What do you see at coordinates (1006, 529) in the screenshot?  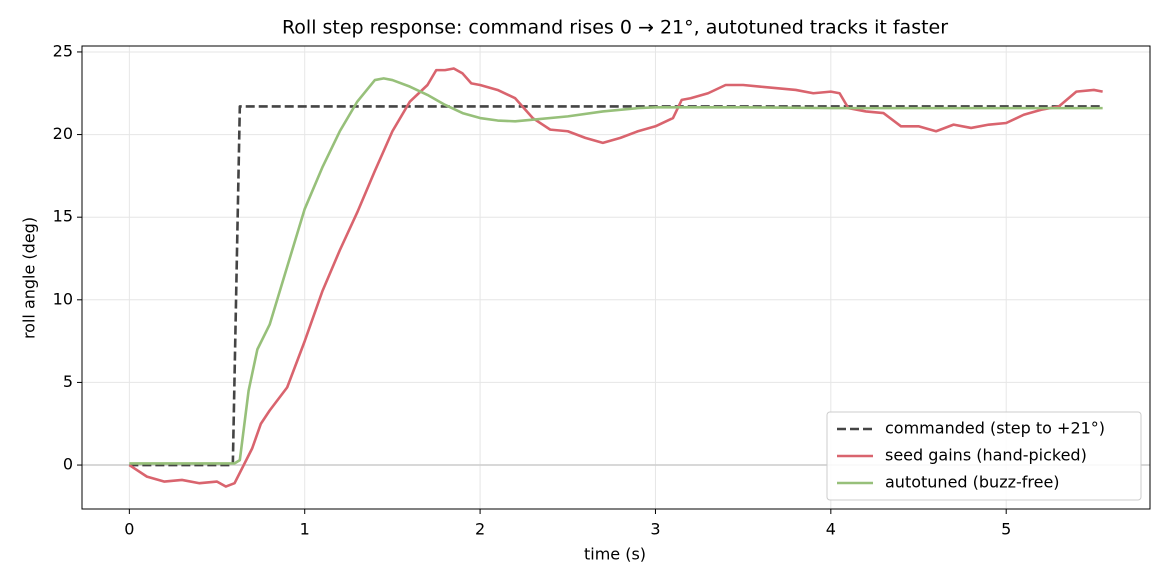 I see `x-tick-label: 5` at bounding box center [1006, 529].